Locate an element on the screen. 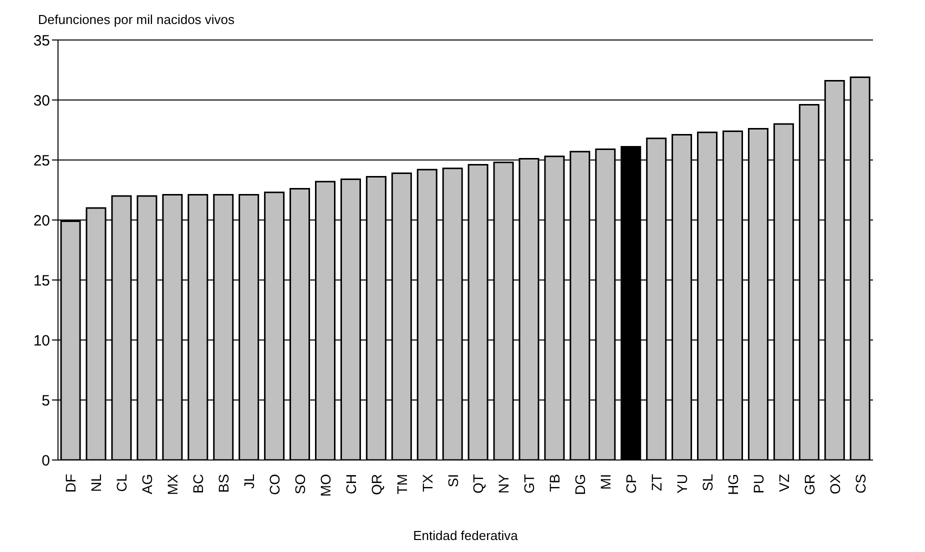  x-tick-label: JL is located at coordinates (249, 481).